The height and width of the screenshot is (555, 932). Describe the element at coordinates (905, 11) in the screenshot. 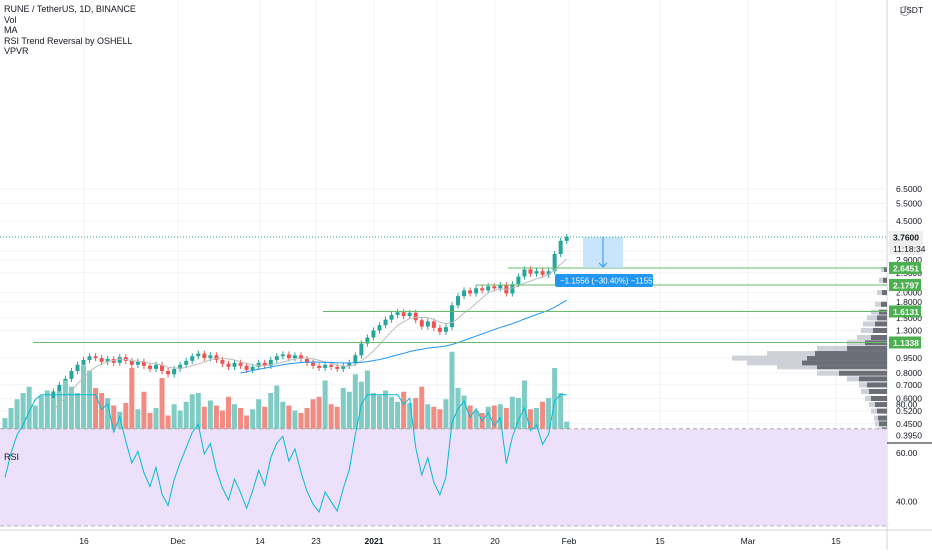

I see `gear-icon` at that location.